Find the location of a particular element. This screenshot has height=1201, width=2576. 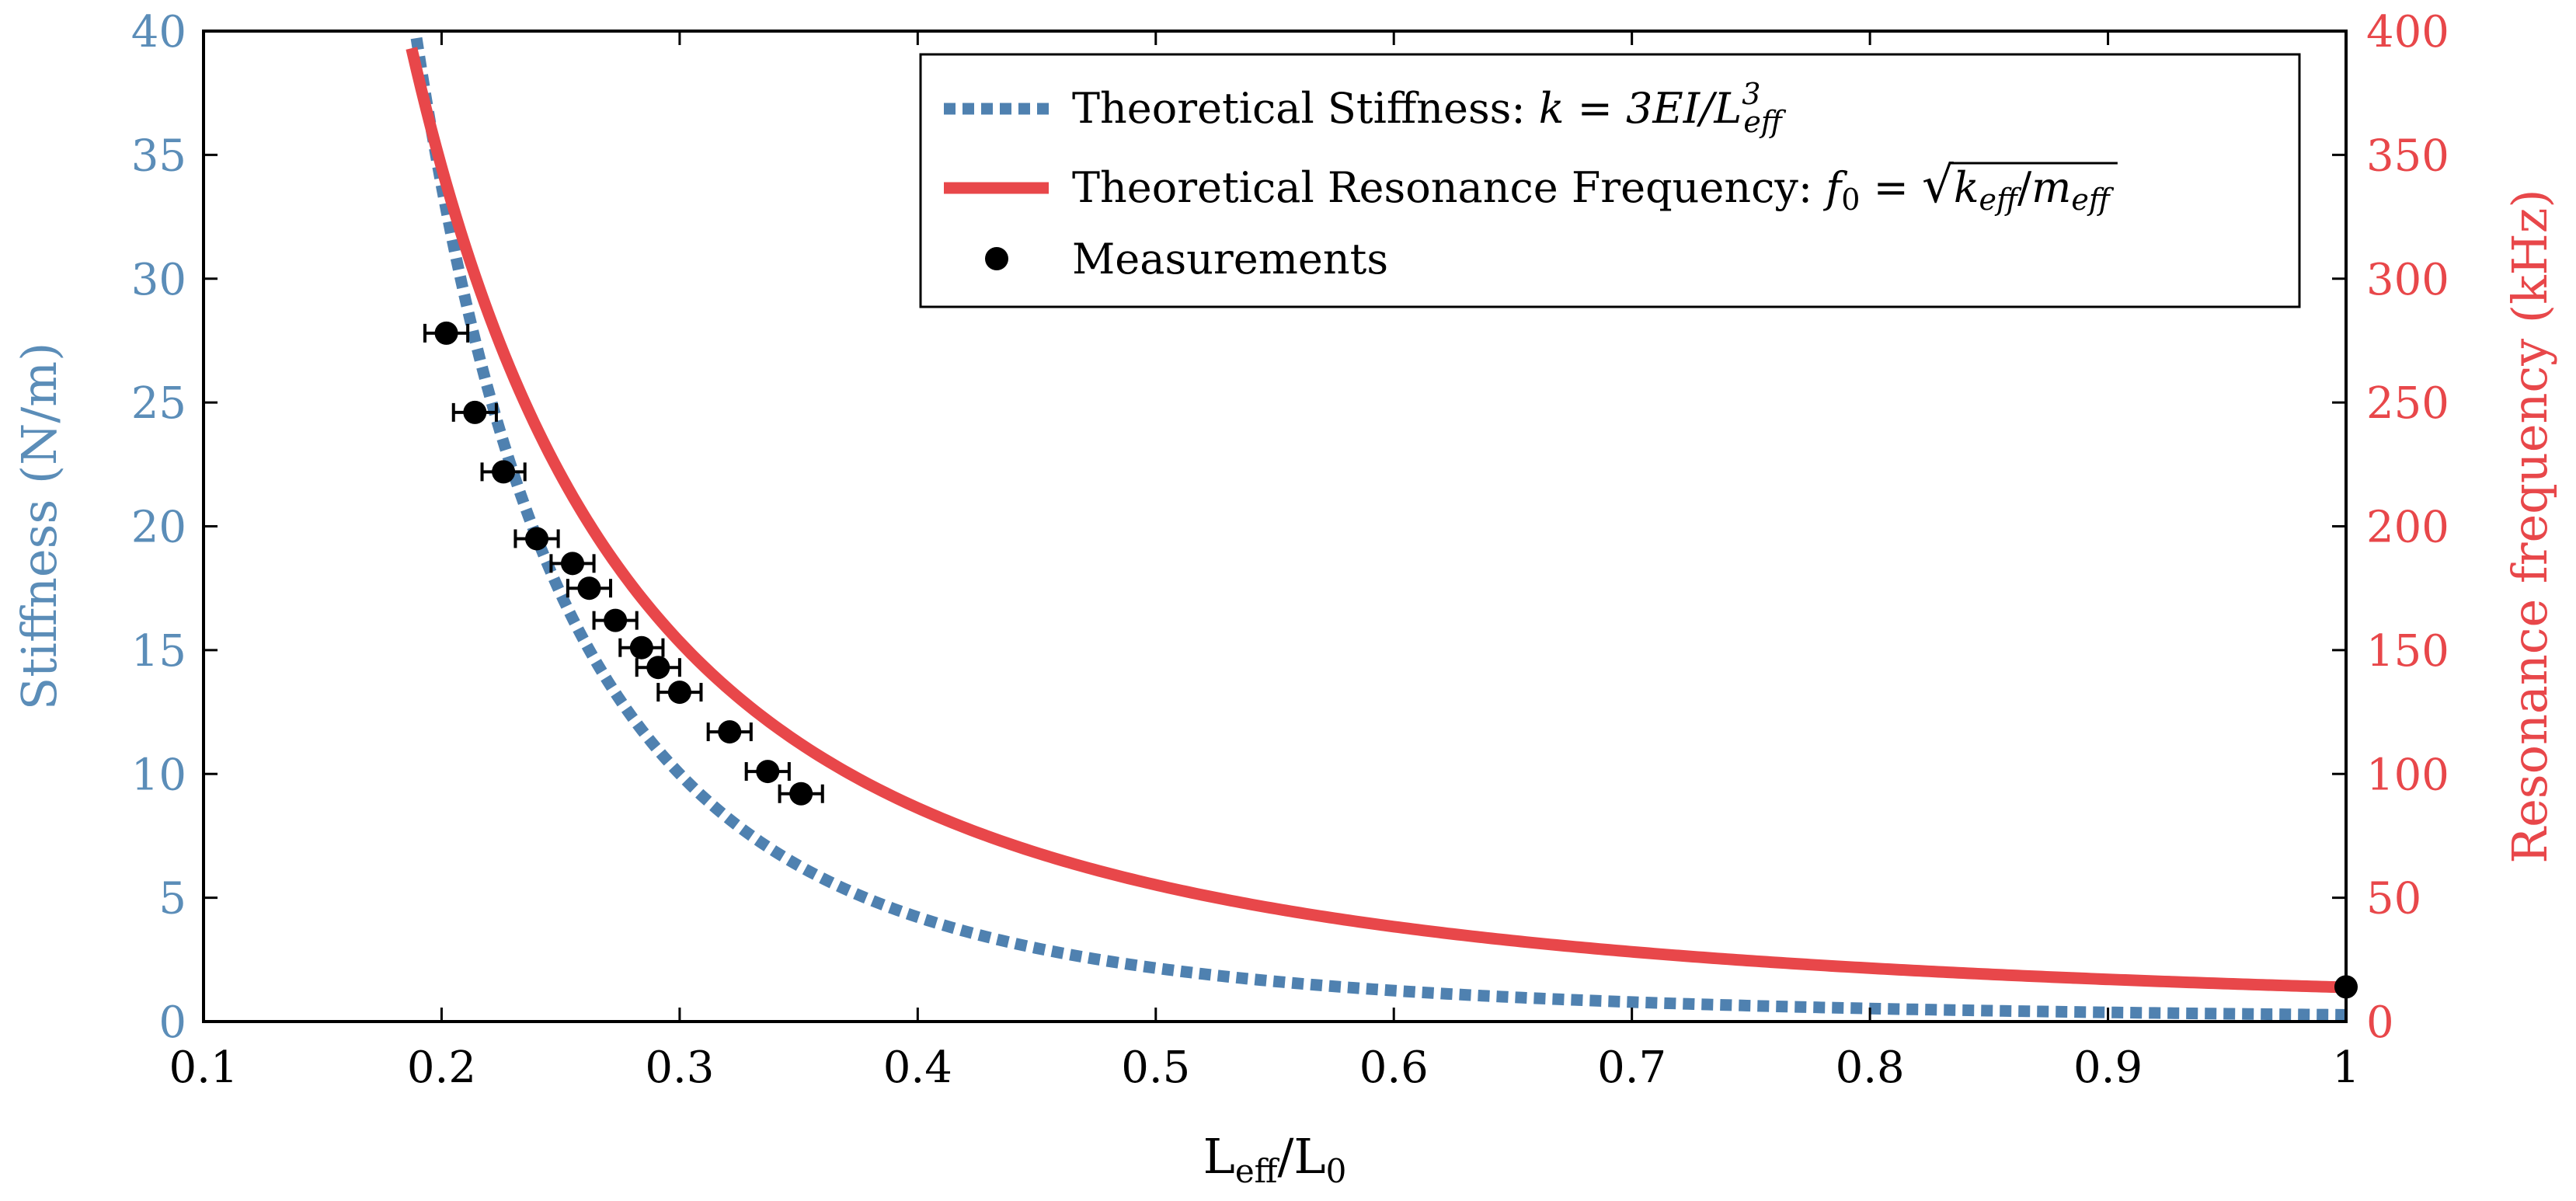

x-tick-label: 0.2 is located at coordinates (442, 1068).